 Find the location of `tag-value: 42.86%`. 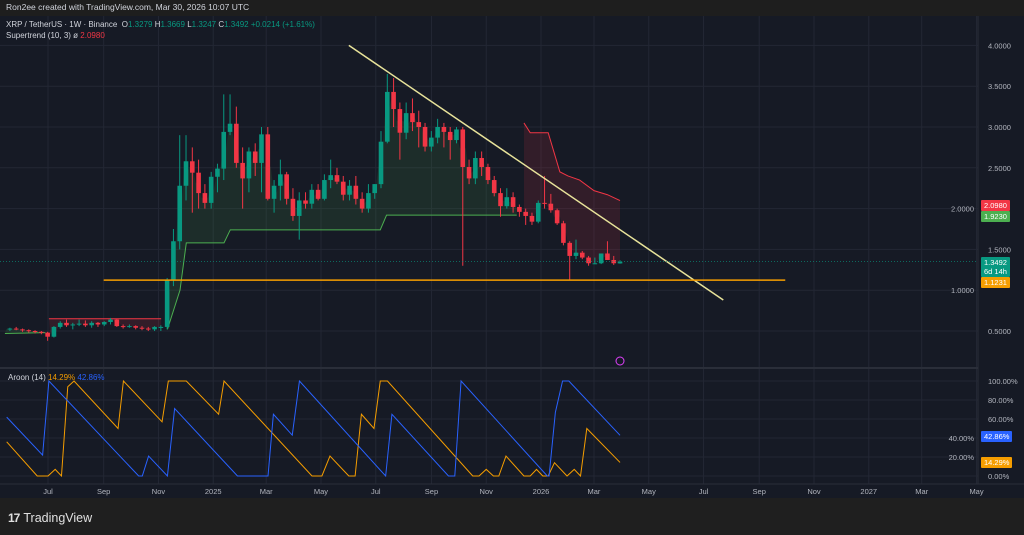

tag-value: 42.86% is located at coordinates (997, 436).